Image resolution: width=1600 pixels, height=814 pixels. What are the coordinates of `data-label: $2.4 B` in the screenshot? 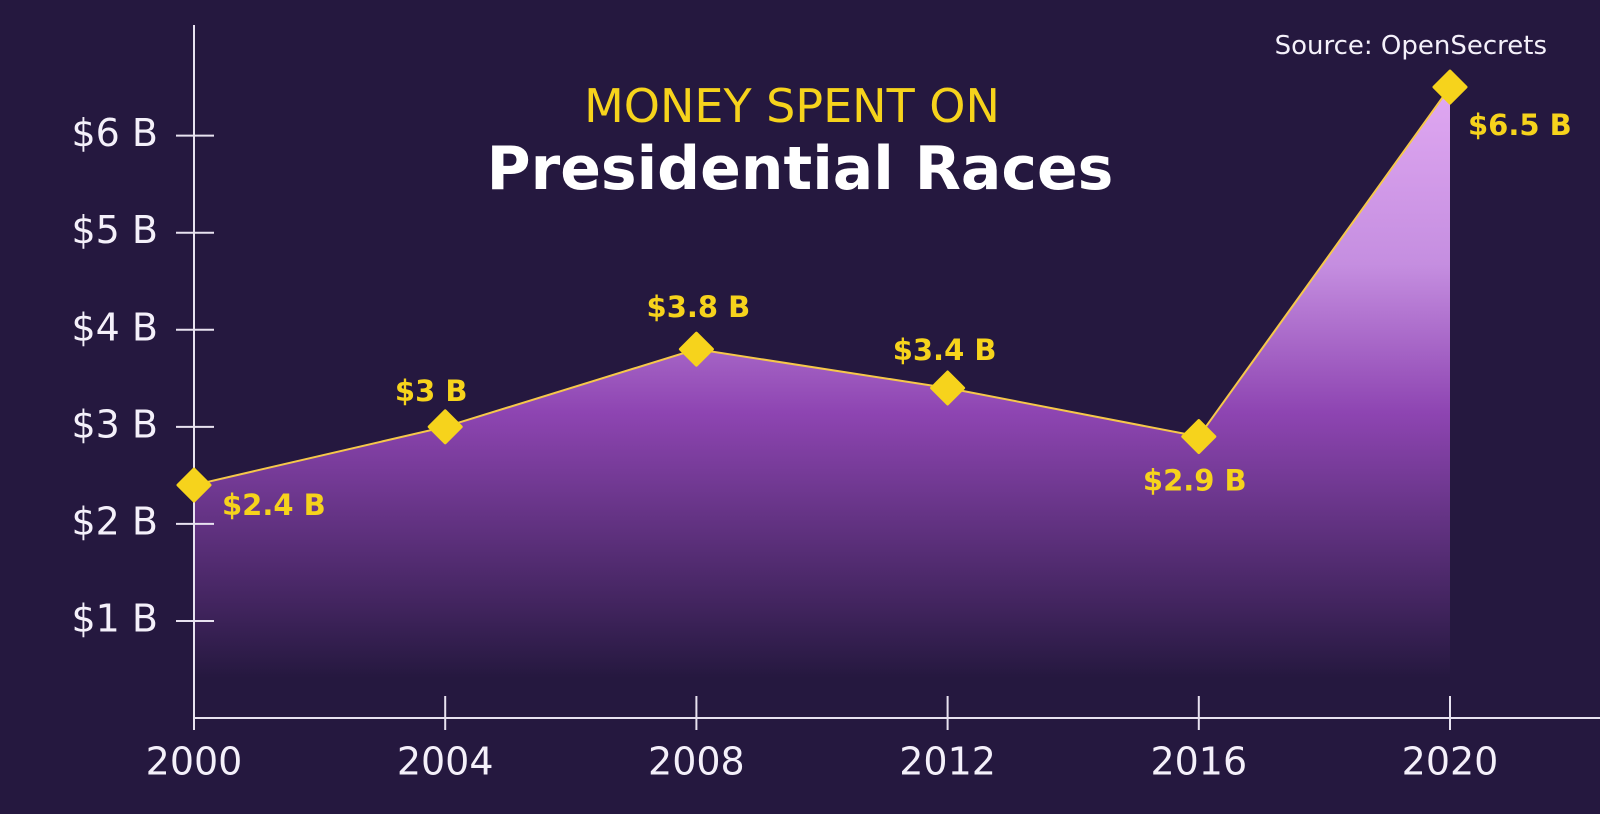 It's located at (274, 505).